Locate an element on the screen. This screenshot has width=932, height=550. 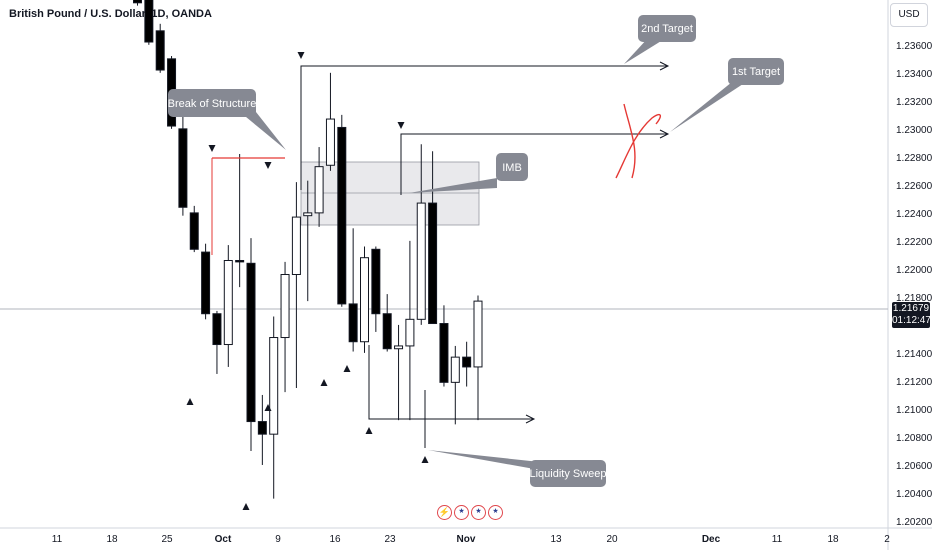
bos-callout is located at coordinates (212, 103).